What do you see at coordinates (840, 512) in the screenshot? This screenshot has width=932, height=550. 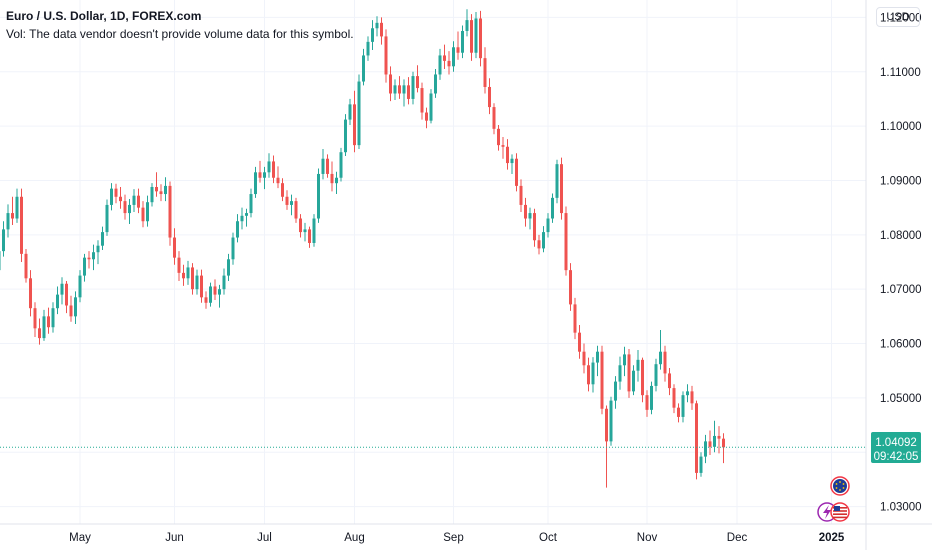 I see `us-flag-icon` at bounding box center [840, 512].